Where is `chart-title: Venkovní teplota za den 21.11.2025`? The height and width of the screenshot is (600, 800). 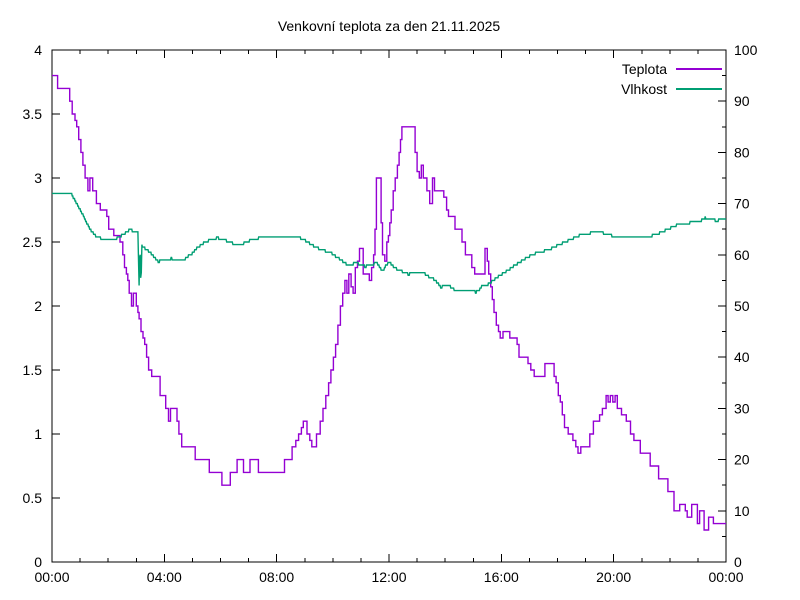
chart-title: Venkovní teplota za den 21.11.2025 is located at coordinates (389, 26).